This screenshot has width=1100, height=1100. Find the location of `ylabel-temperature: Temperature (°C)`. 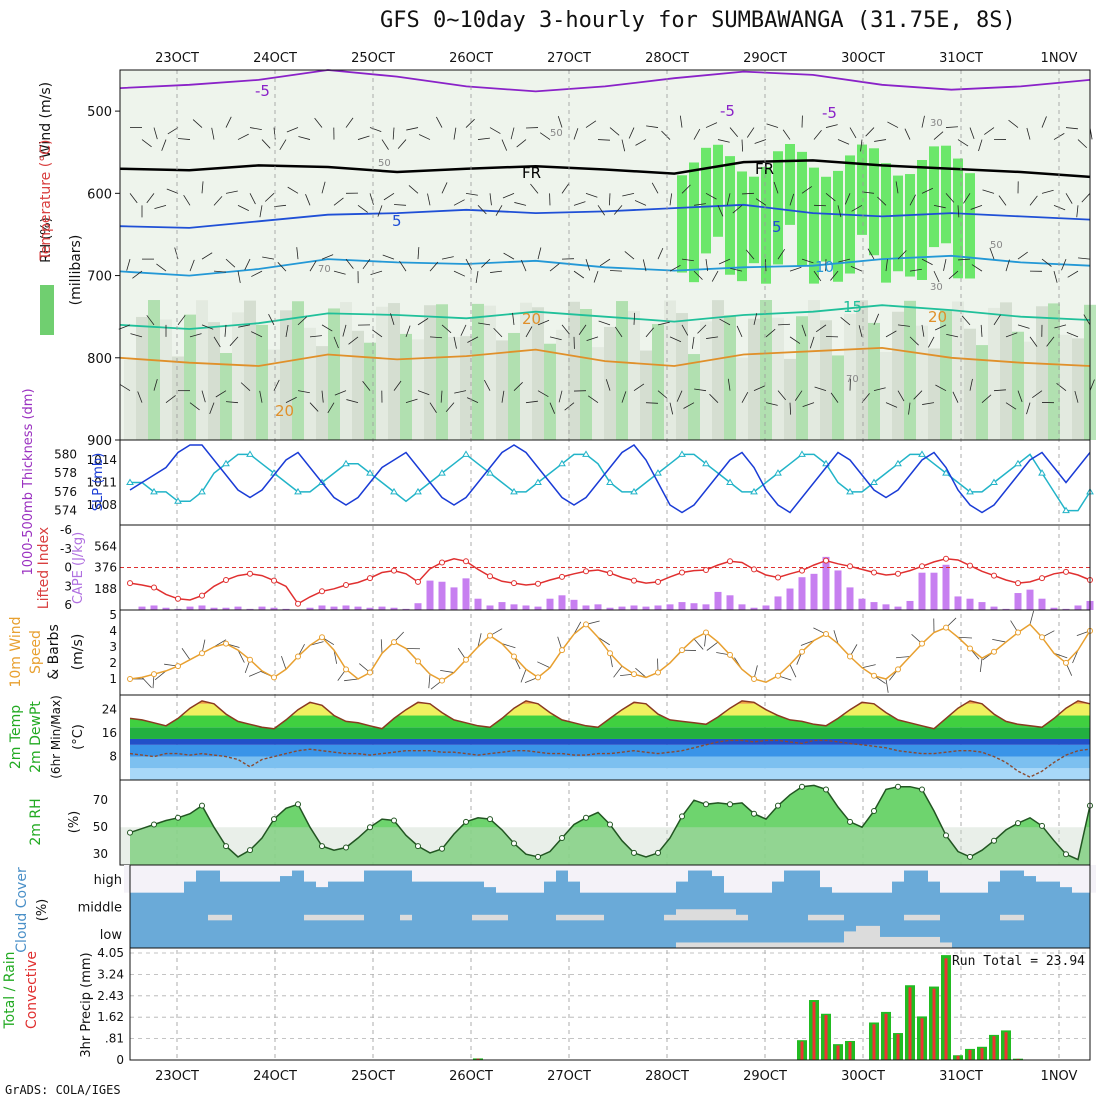

ylabel-temperature: Temperature (°C) is located at coordinates (46, 201).